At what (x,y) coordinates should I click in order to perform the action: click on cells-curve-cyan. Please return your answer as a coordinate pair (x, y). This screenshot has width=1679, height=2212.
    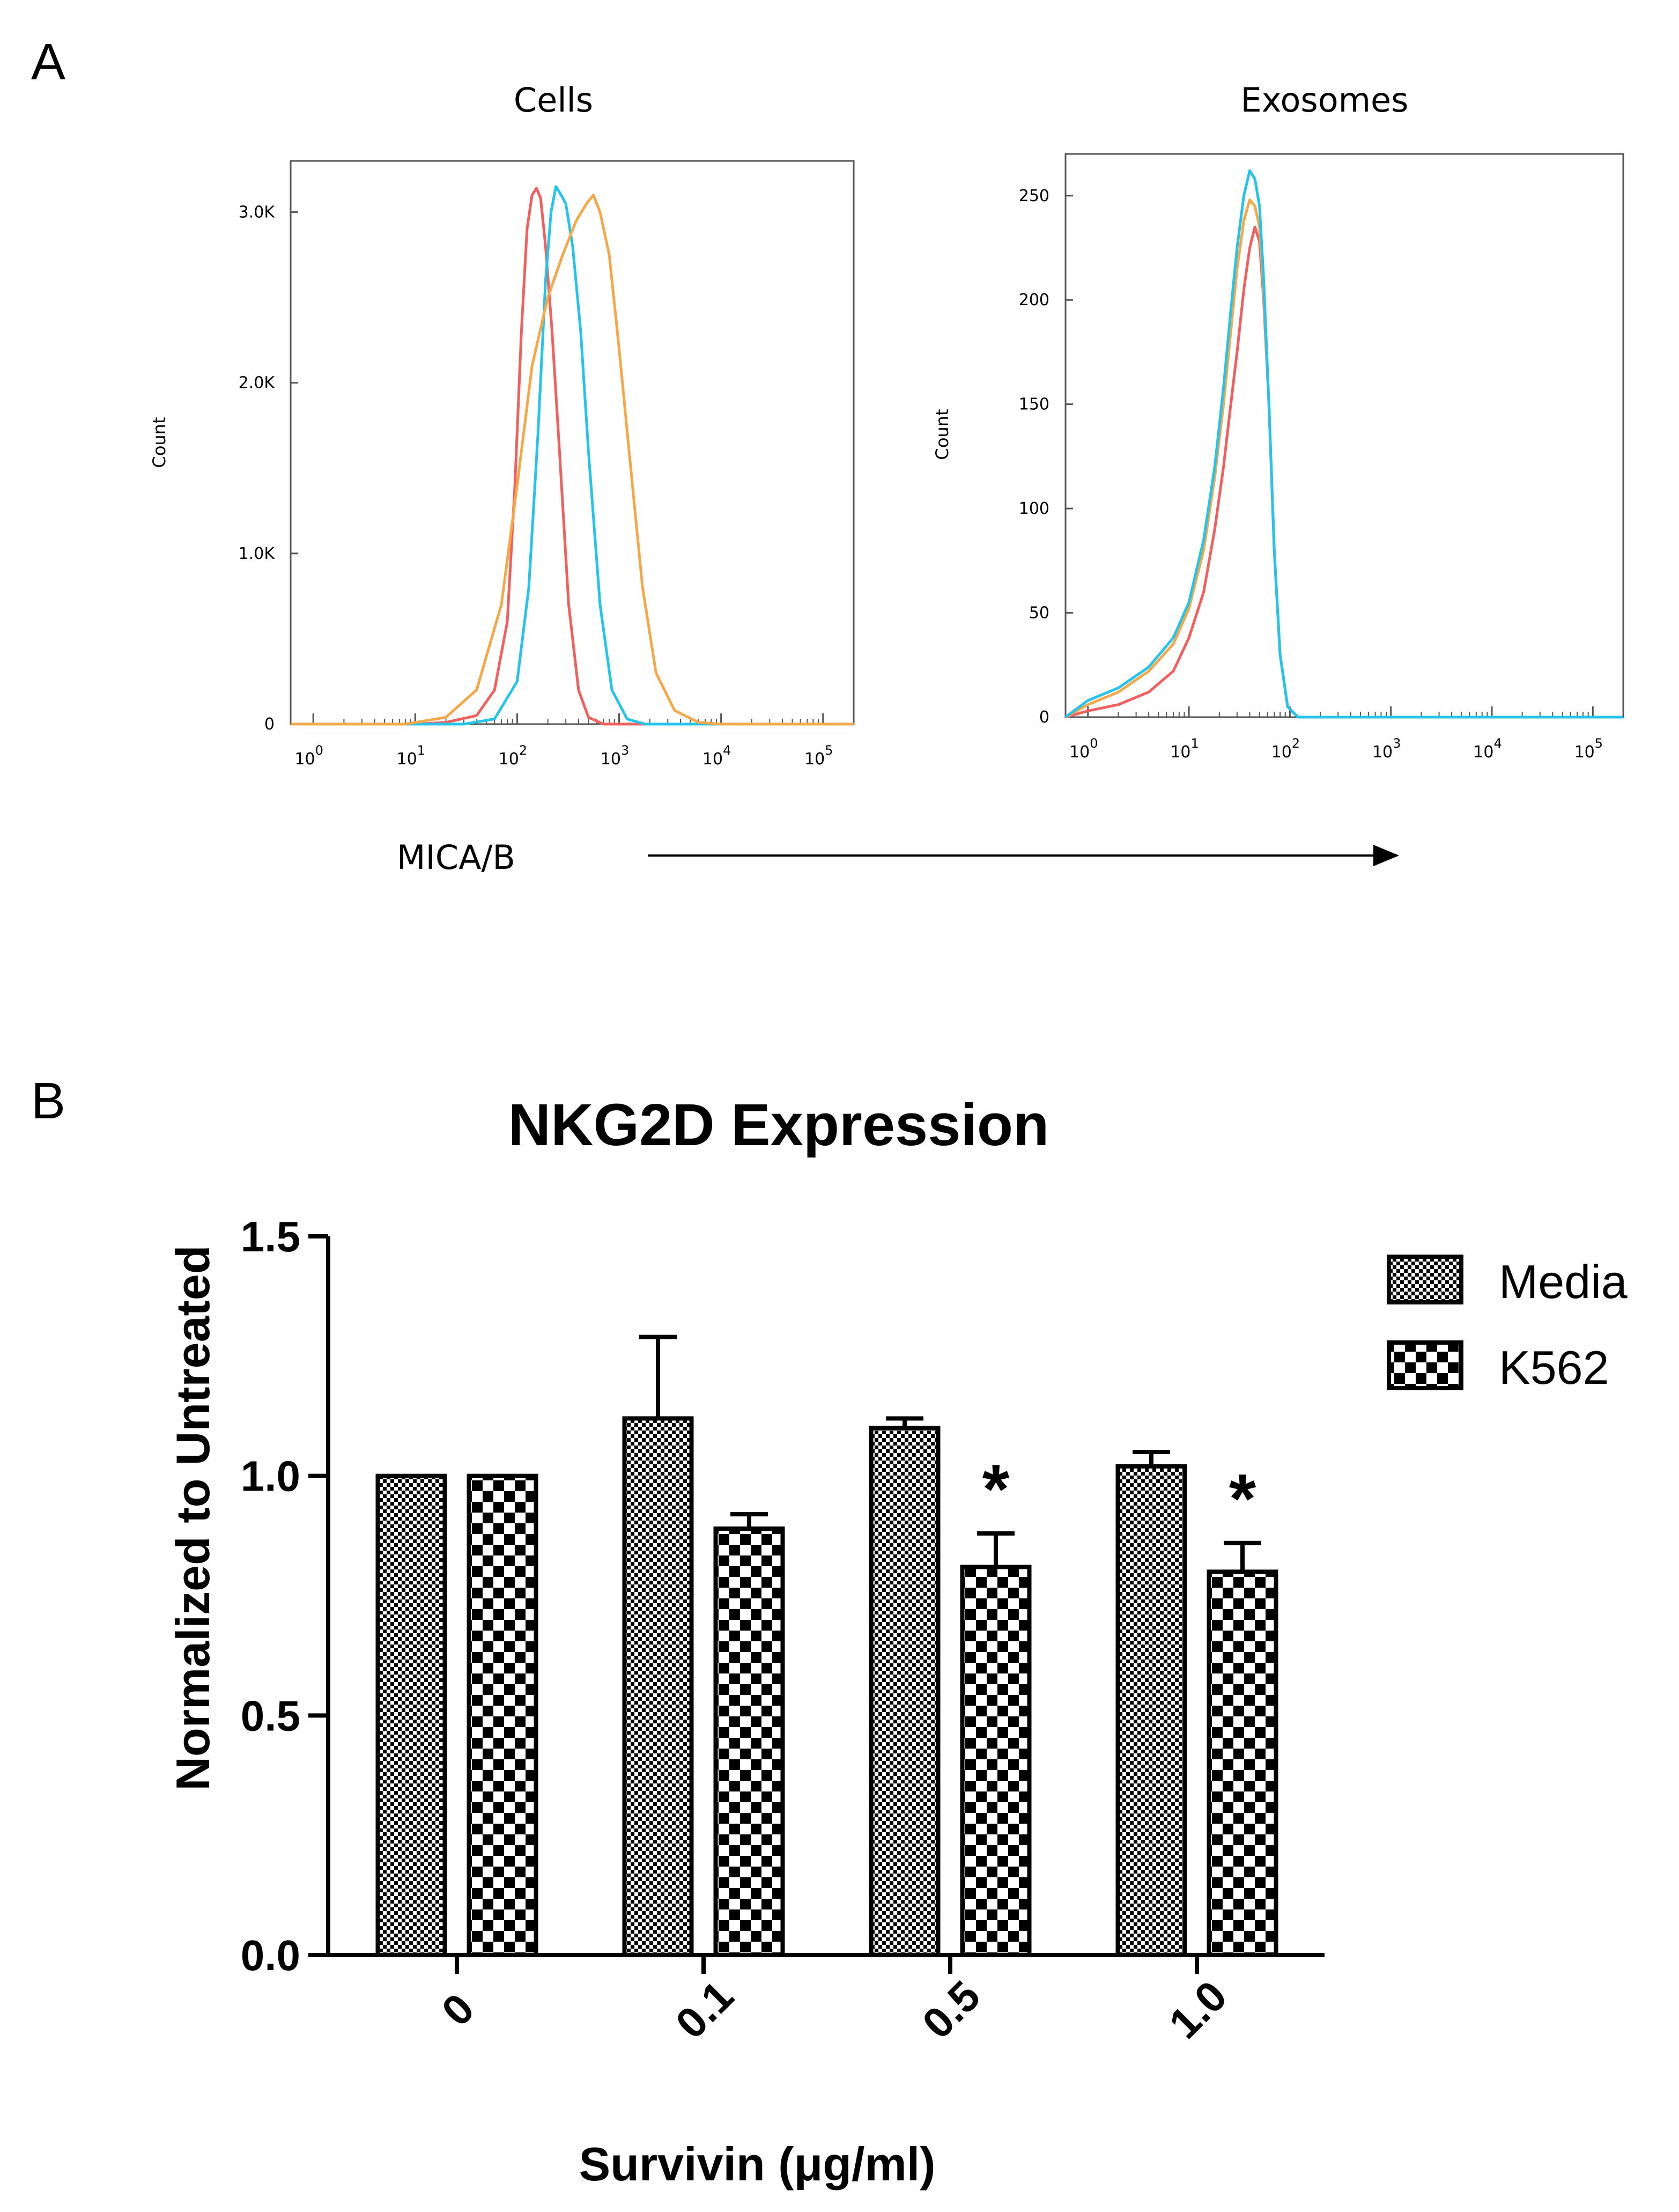
    Looking at the image, I should click on (572, 456).